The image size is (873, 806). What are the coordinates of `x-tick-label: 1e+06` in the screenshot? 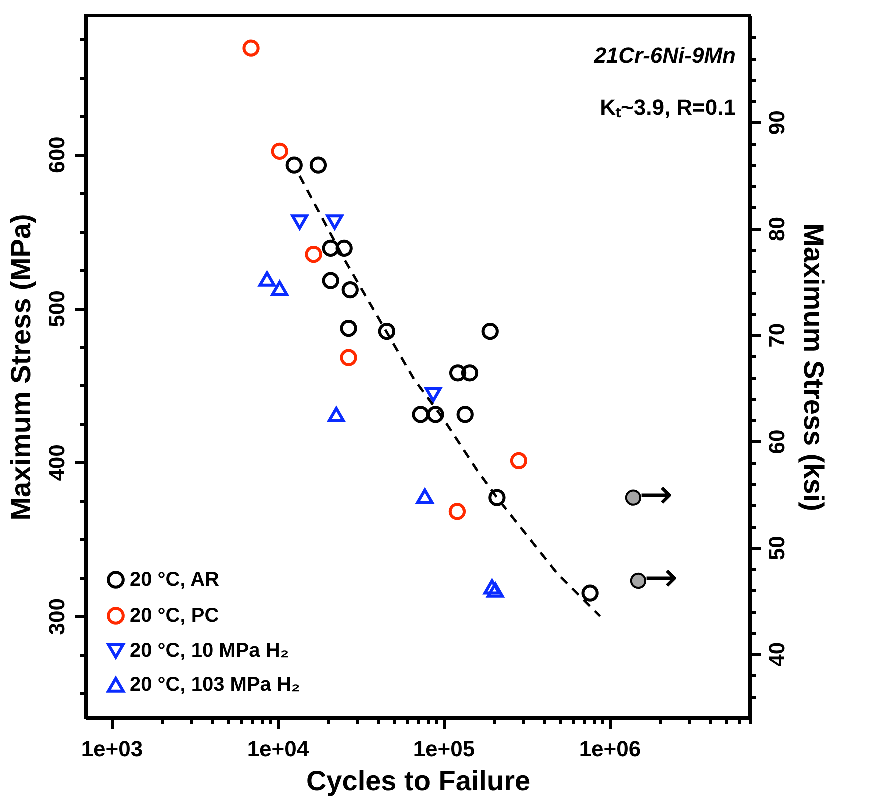 It's located at (610, 749).